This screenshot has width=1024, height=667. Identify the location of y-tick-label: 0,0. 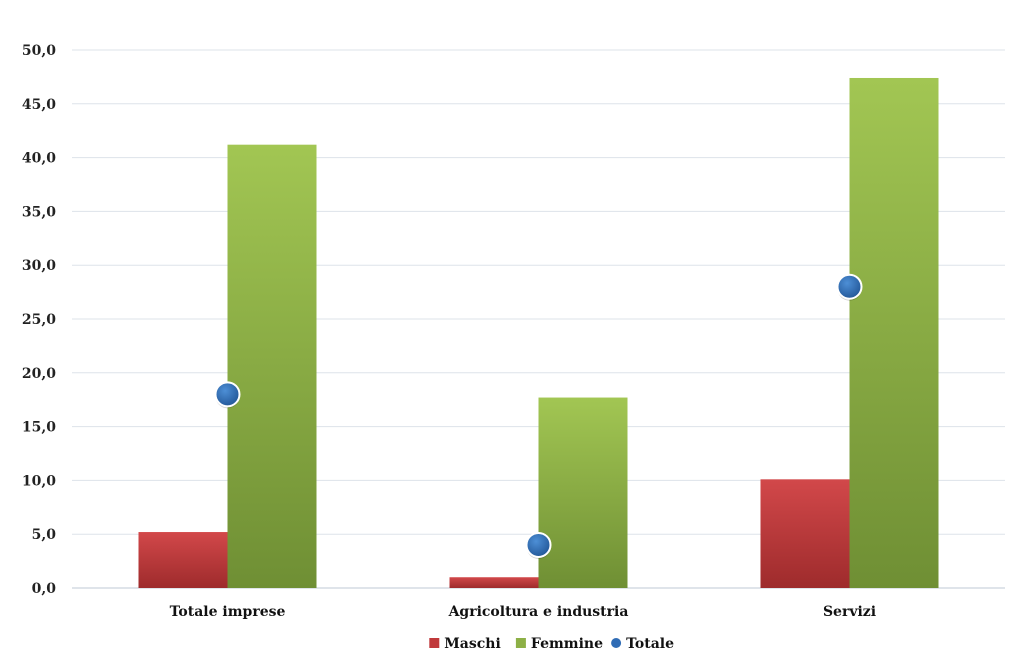
(44, 589).